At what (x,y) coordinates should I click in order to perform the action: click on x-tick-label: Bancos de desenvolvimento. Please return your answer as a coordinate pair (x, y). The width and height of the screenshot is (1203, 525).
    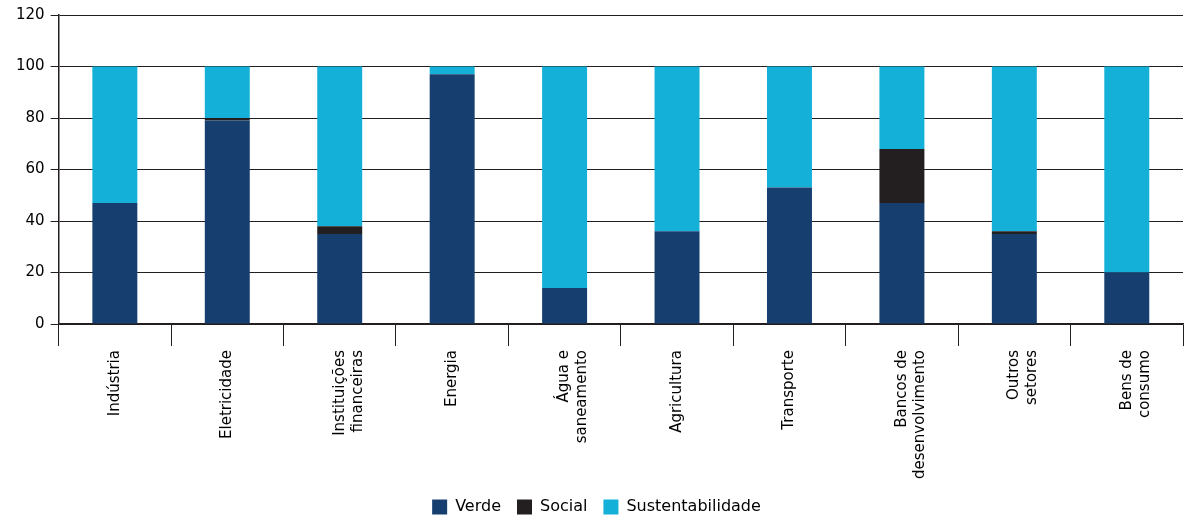
    Looking at the image, I should click on (909, 415).